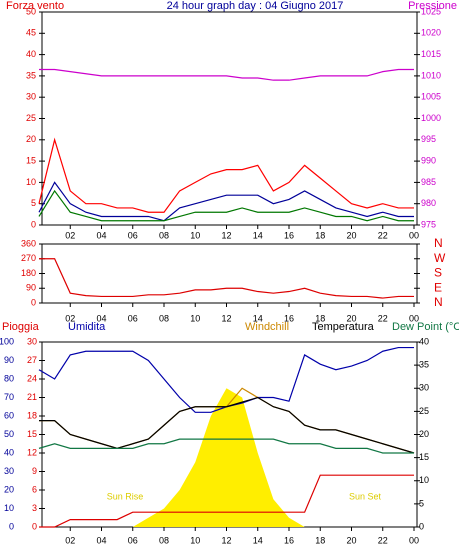 Image resolution: width=459 pixels, height=555 pixels. Describe the element at coordinates (34, 508) in the screenshot. I see `y3-tick-label: 3` at that location.